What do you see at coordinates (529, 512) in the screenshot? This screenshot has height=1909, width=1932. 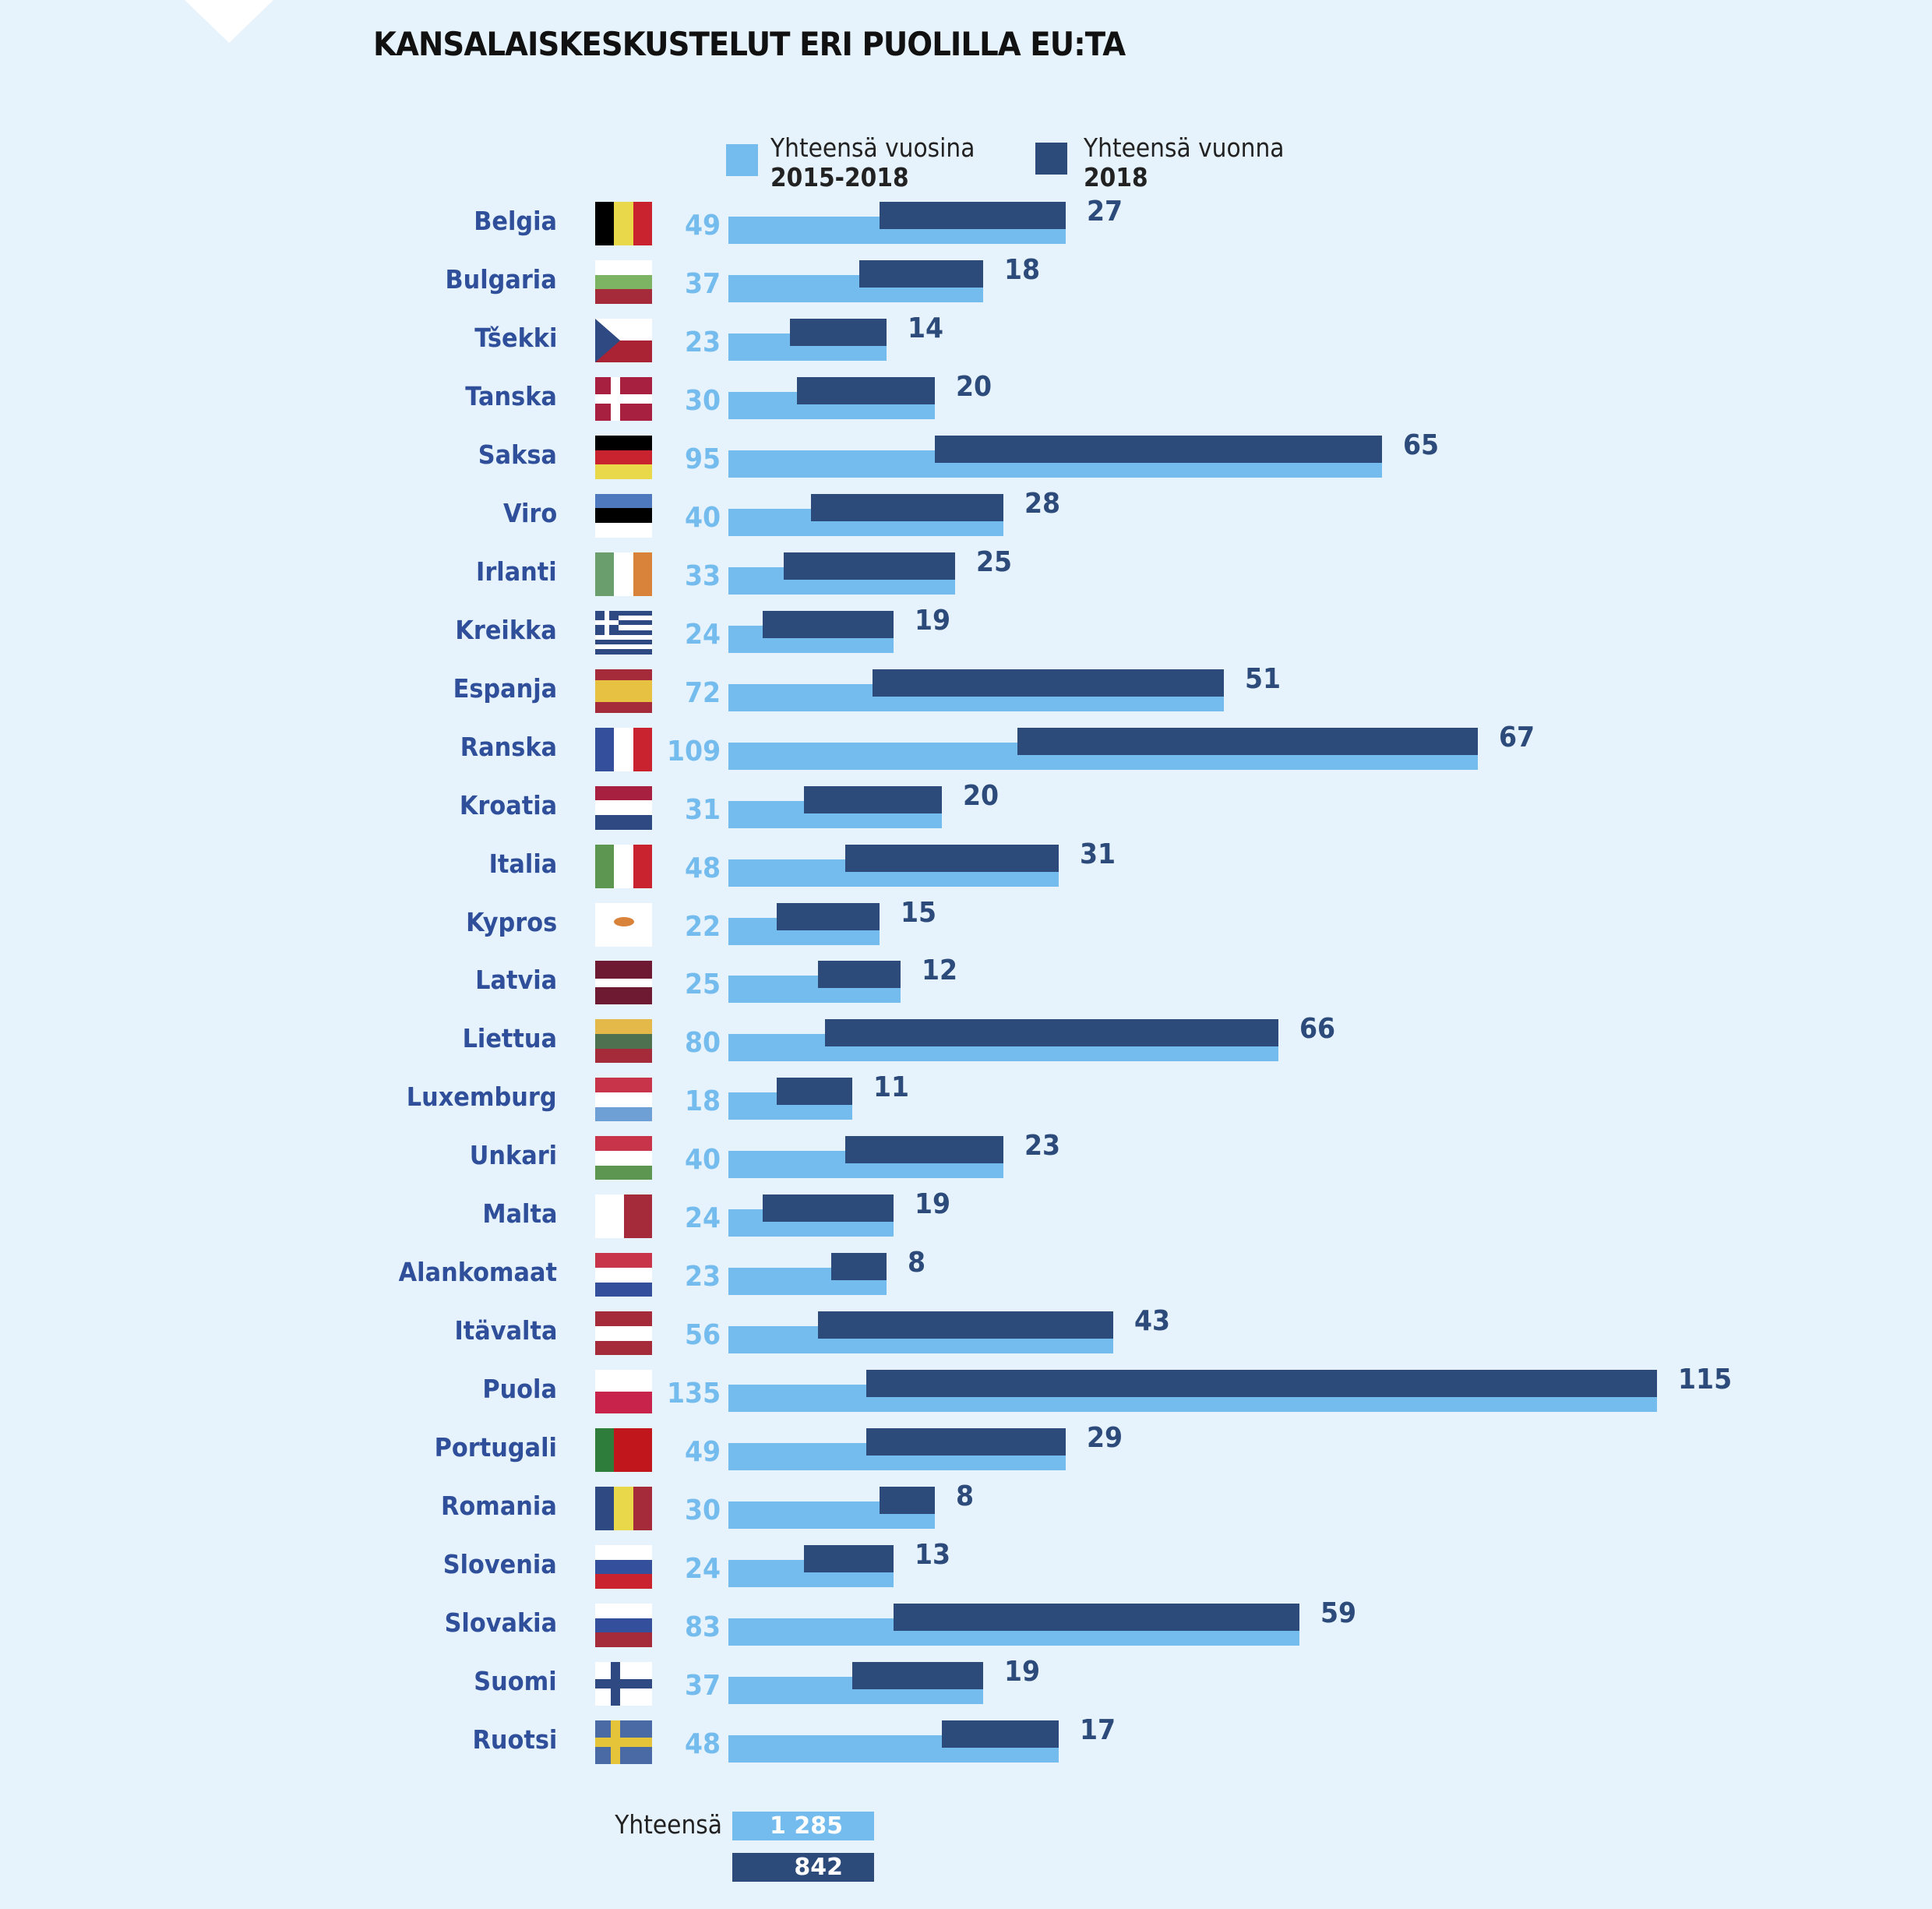 I see `country-label: Viro` at bounding box center [529, 512].